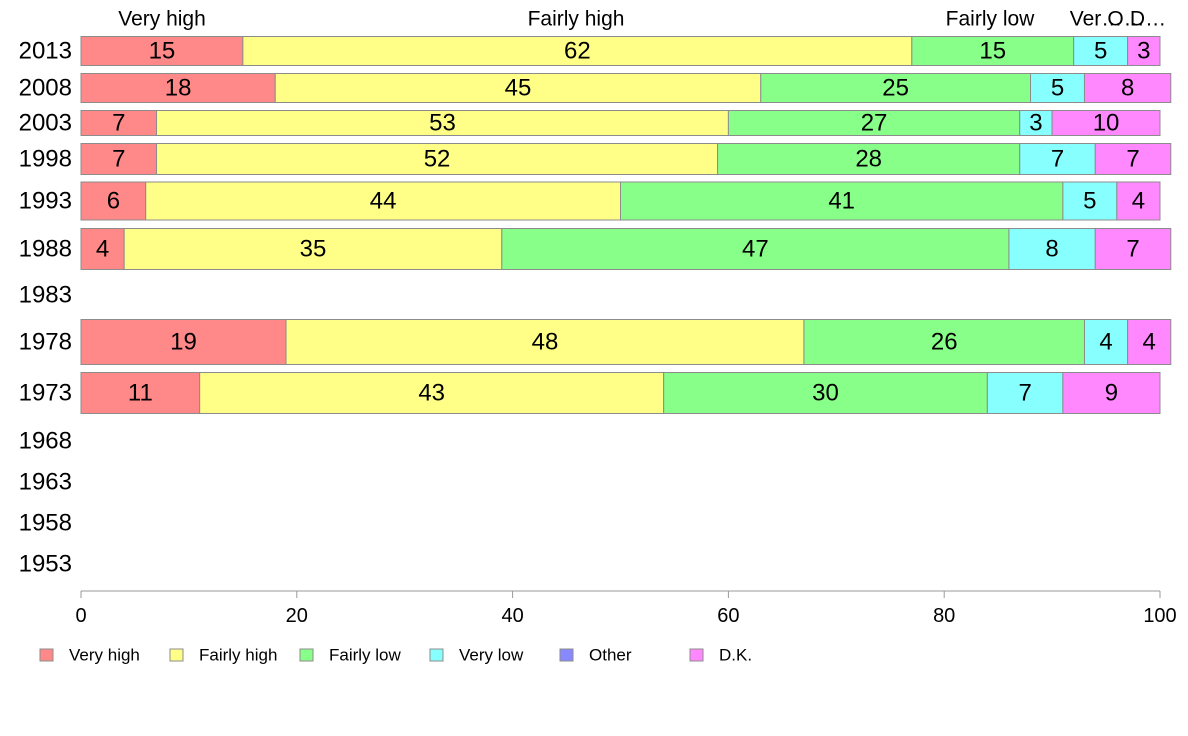  I want to click on bar-1978-very-high, so click(183, 342).